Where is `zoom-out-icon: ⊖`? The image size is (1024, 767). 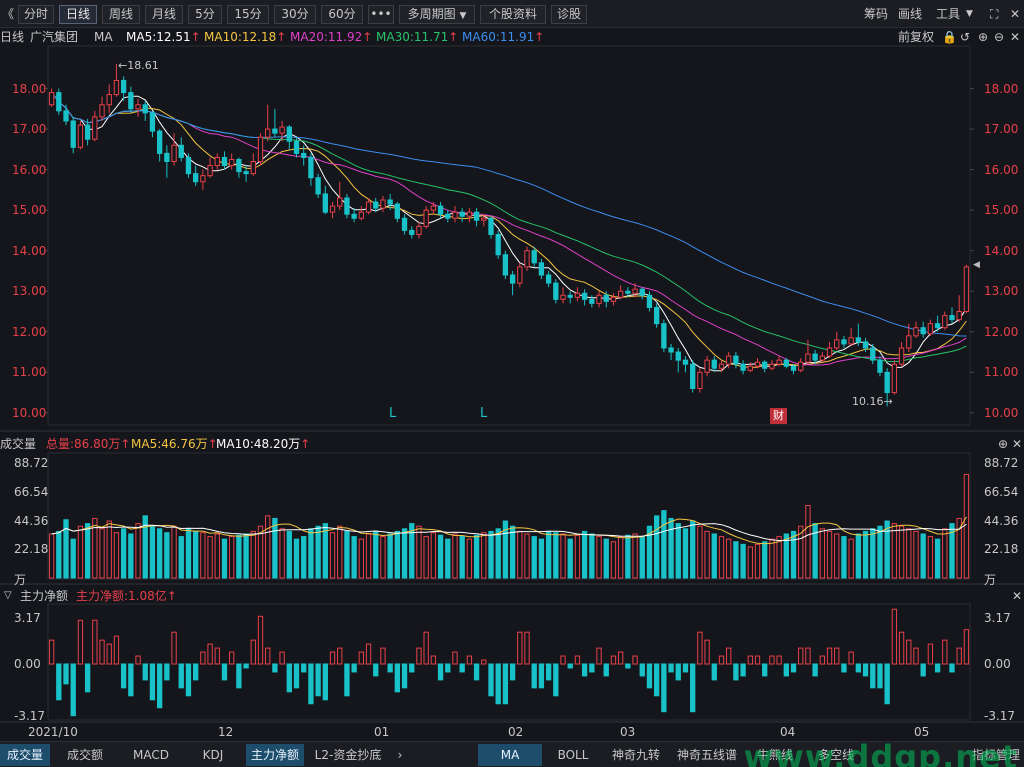 zoom-out-icon: ⊖ is located at coordinates (999, 37).